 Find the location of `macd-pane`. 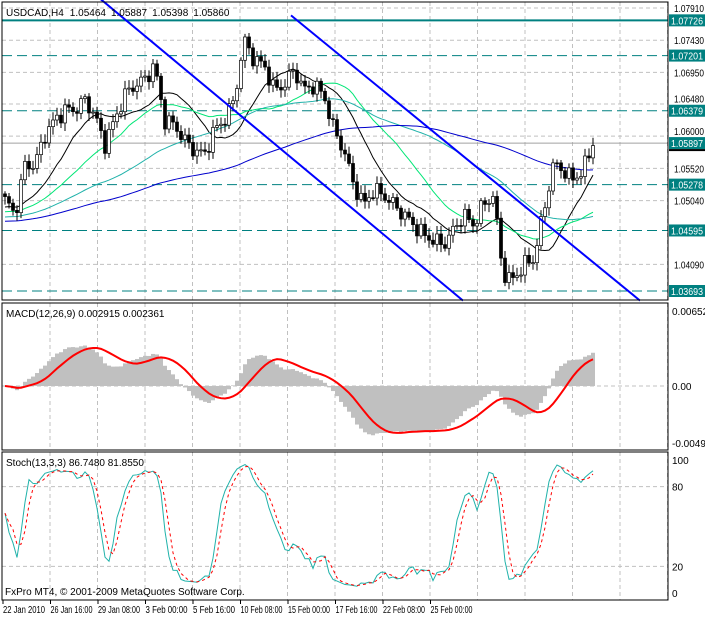

macd-pane is located at coordinates (299, 390).